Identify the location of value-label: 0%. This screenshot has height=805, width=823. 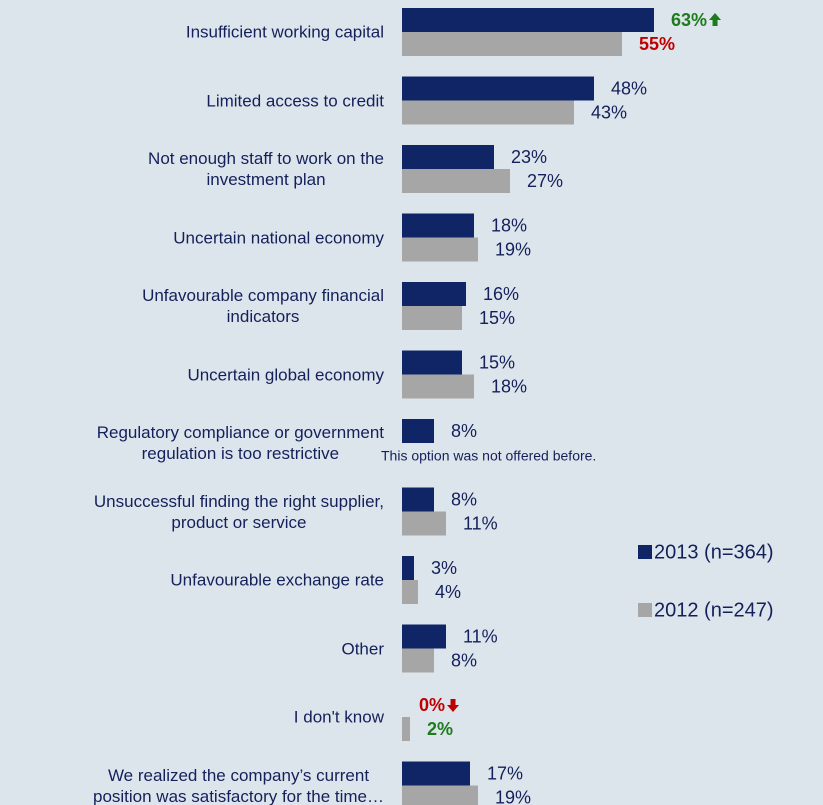
(432, 705).